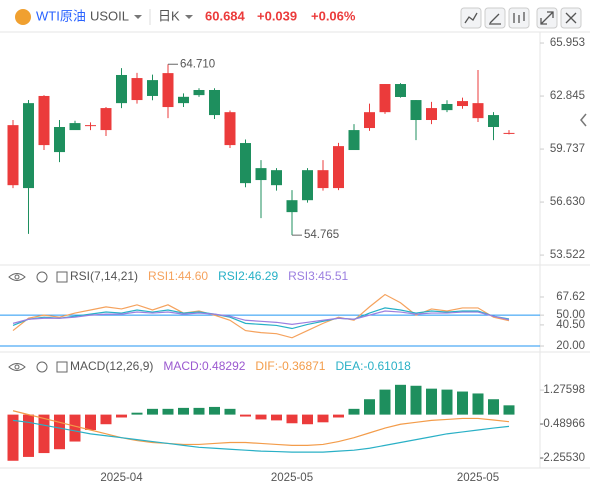 The image size is (590, 489). I want to click on y-tick-label: 62.845, so click(567, 96).